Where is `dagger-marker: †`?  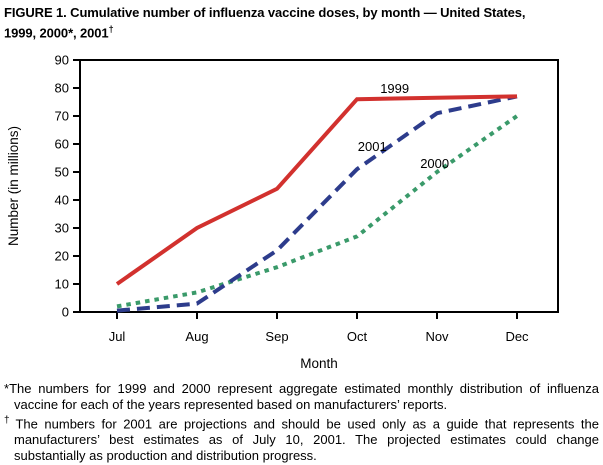 dagger-marker: † is located at coordinates (8, 420).